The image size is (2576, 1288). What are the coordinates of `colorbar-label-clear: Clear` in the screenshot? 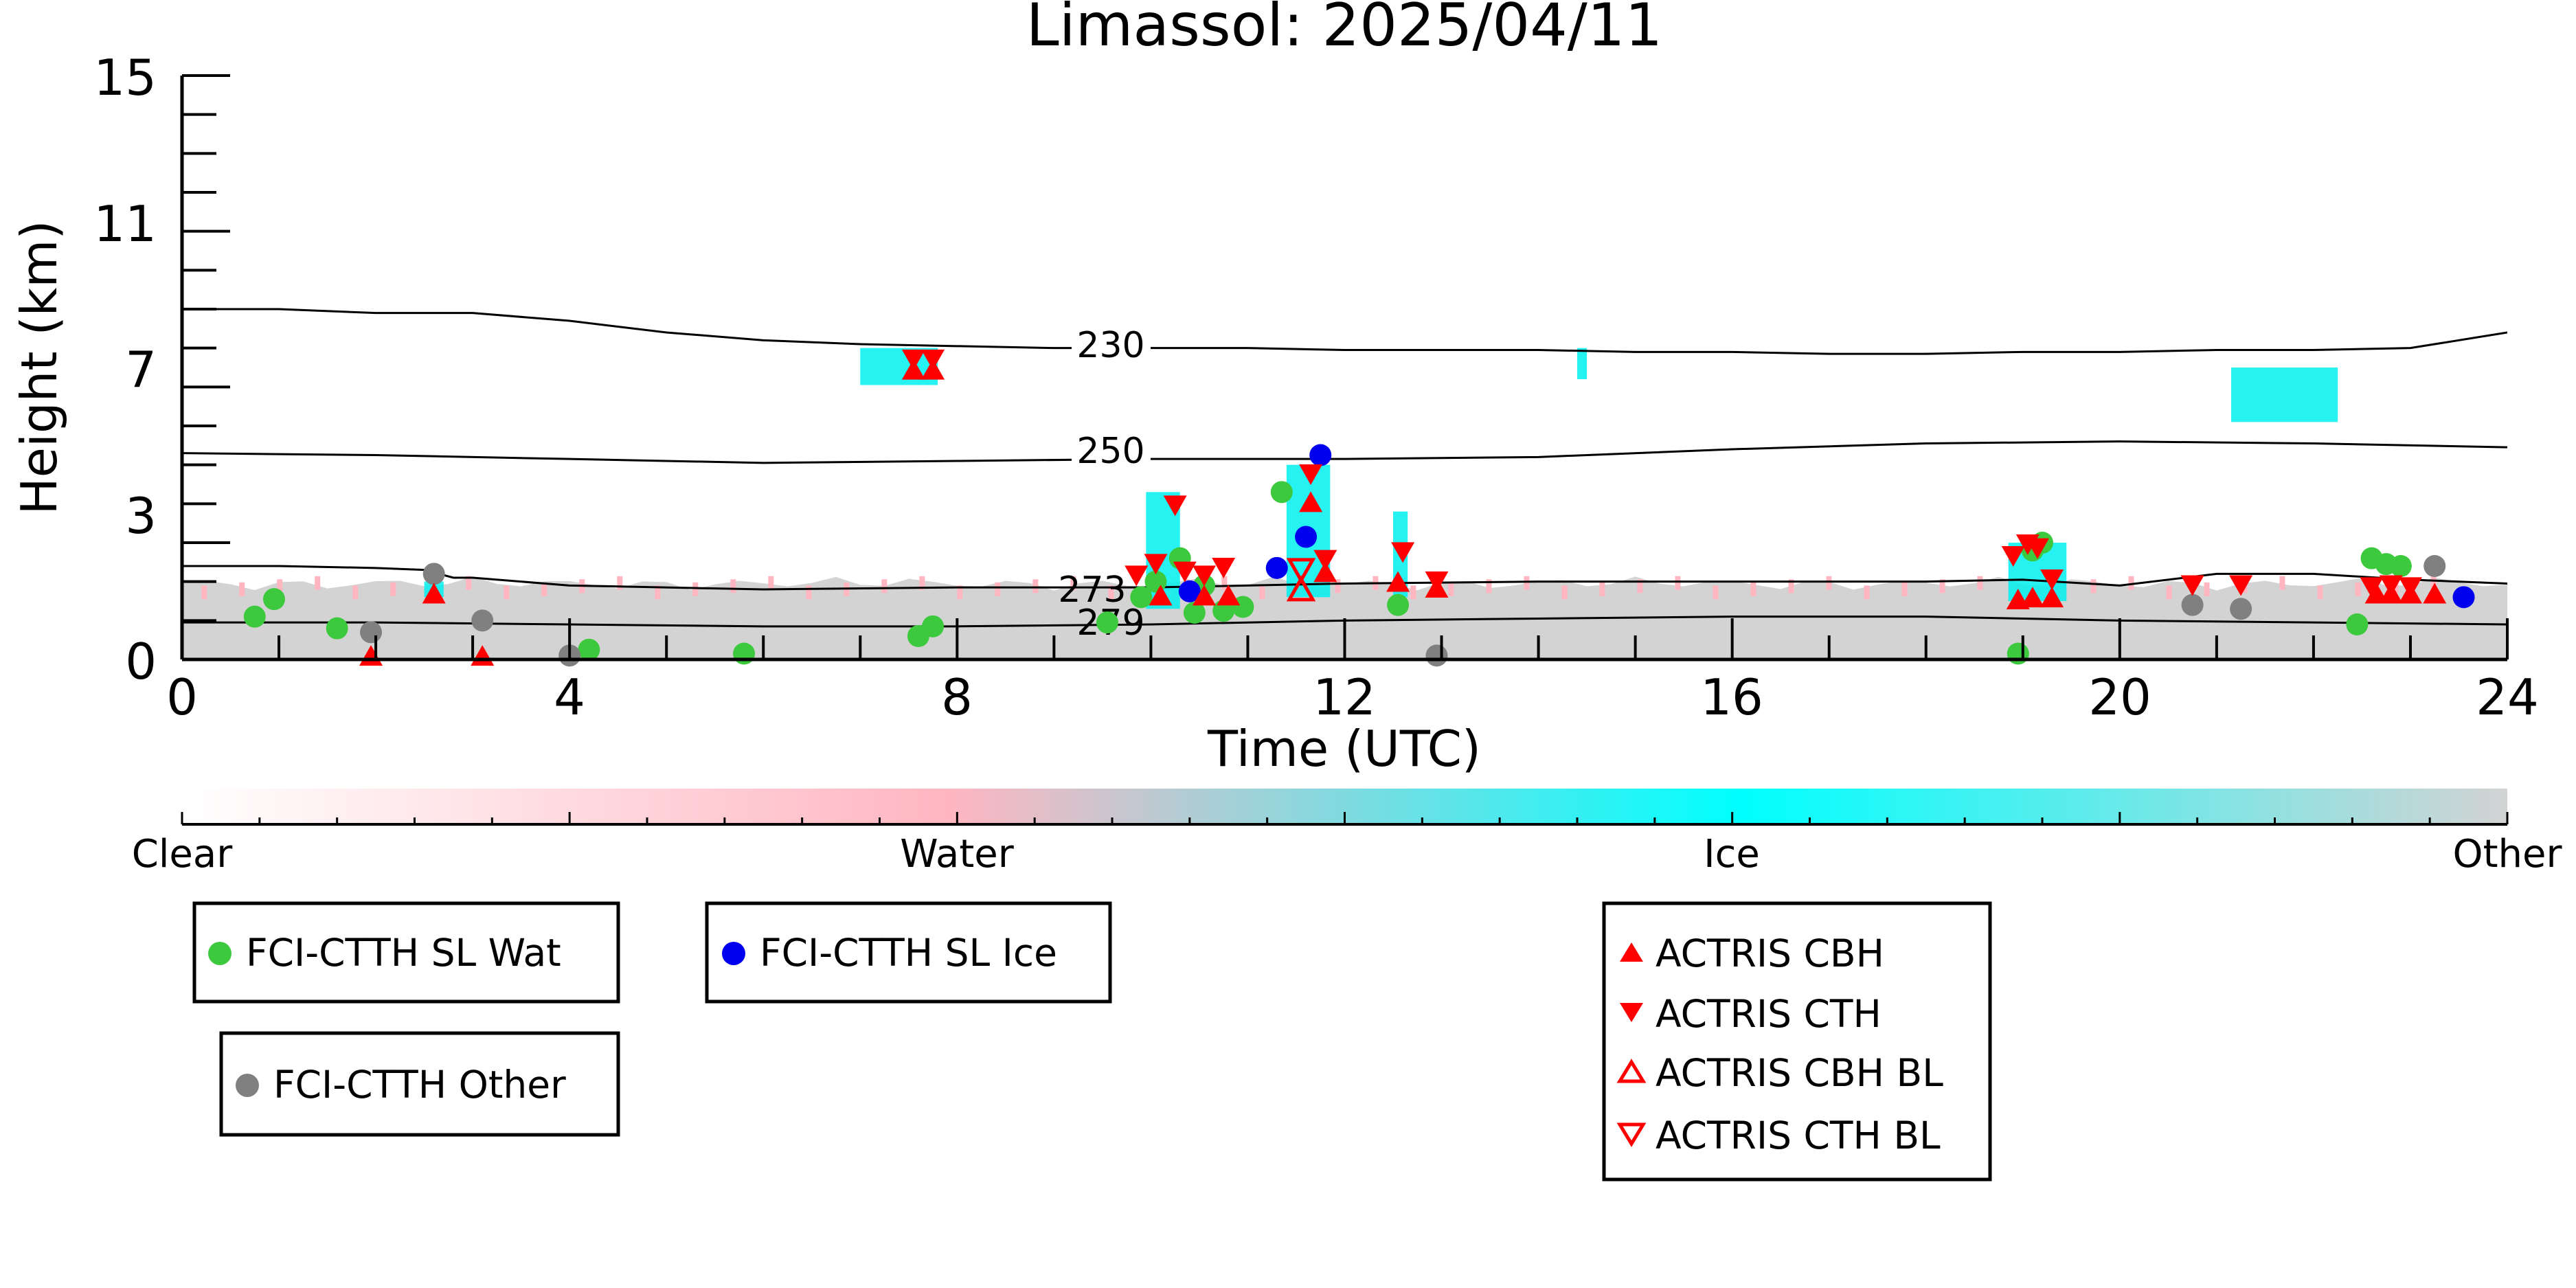 It's located at (182, 854).